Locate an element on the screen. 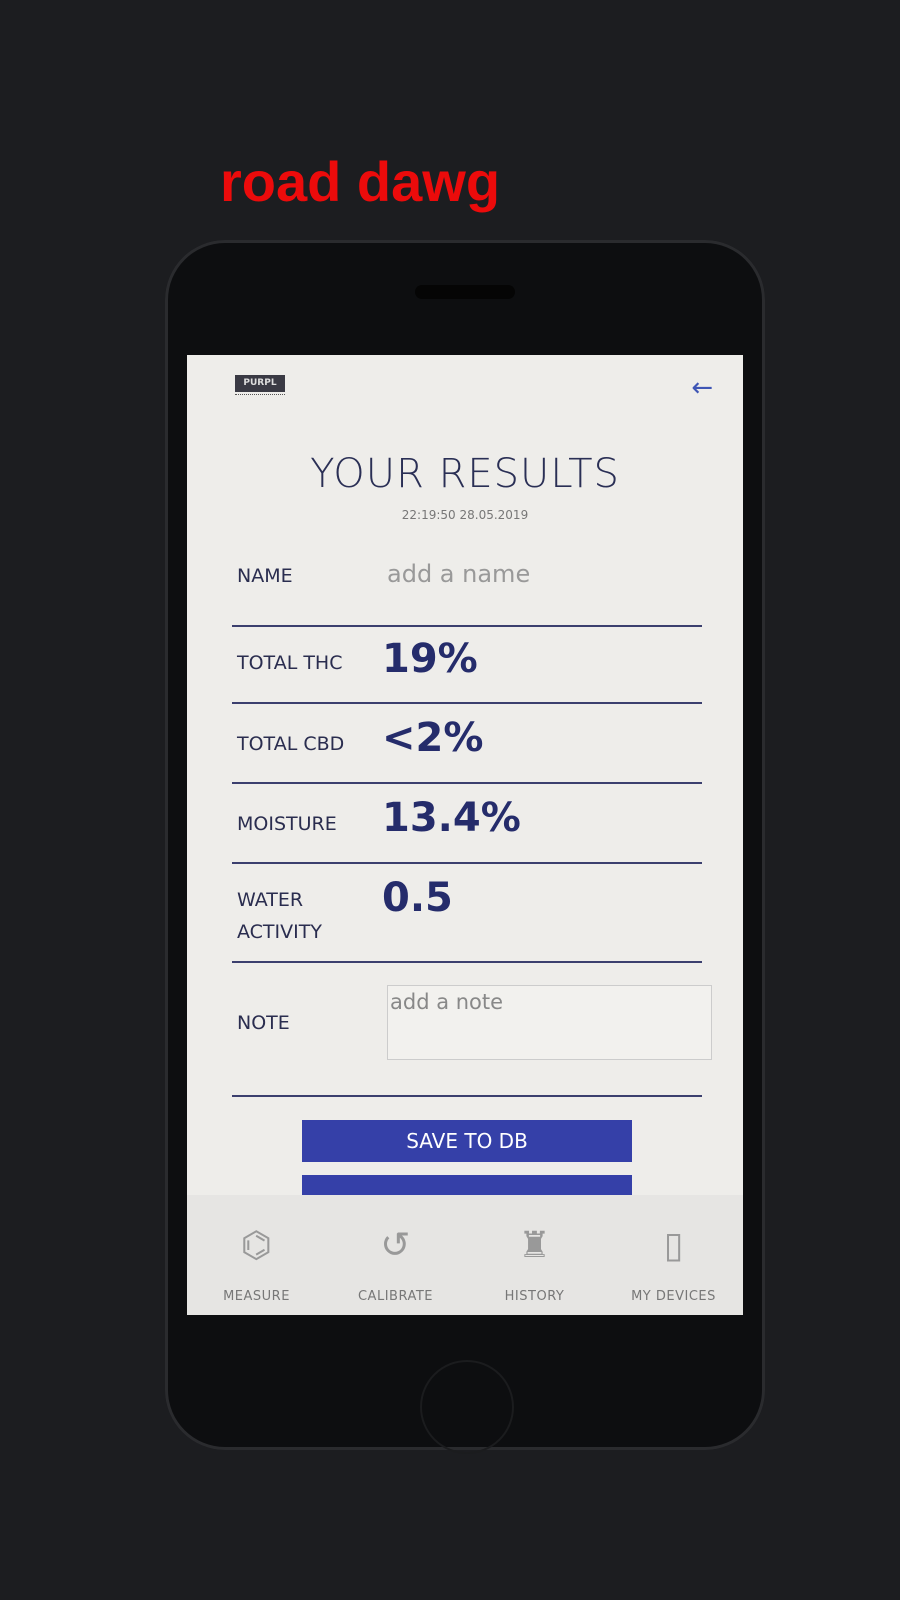 The width and height of the screenshot is (900, 1600). purpl-logo: PURPL is located at coordinates (260, 383).